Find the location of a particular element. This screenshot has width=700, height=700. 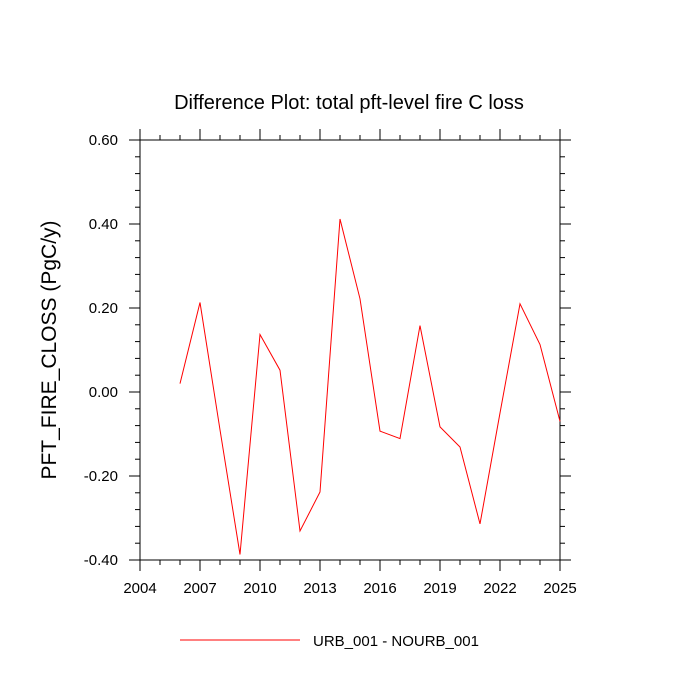

legend: URB_001 - NOURB_001 is located at coordinates (329, 641).